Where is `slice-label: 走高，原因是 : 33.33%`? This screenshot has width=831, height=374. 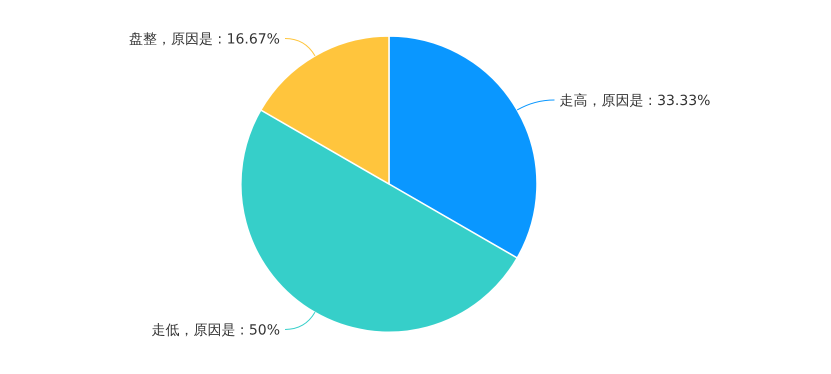 slice-label: 走高，原因是 : 33.33% is located at coordinates (634, 100).